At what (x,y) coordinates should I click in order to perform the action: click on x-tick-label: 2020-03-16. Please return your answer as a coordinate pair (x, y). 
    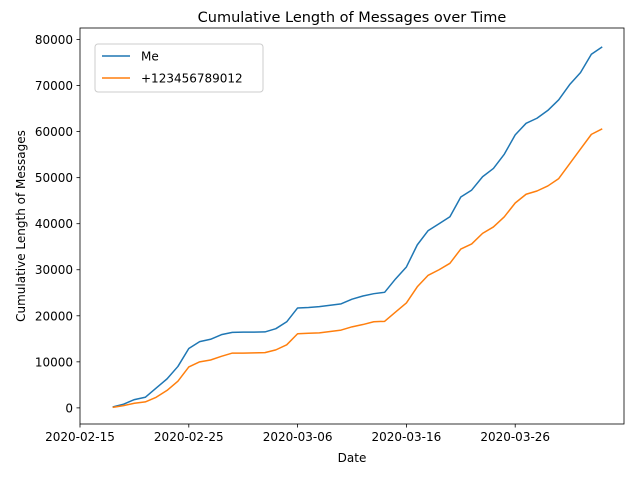
    Looking at the image, I should click on (407, 437).